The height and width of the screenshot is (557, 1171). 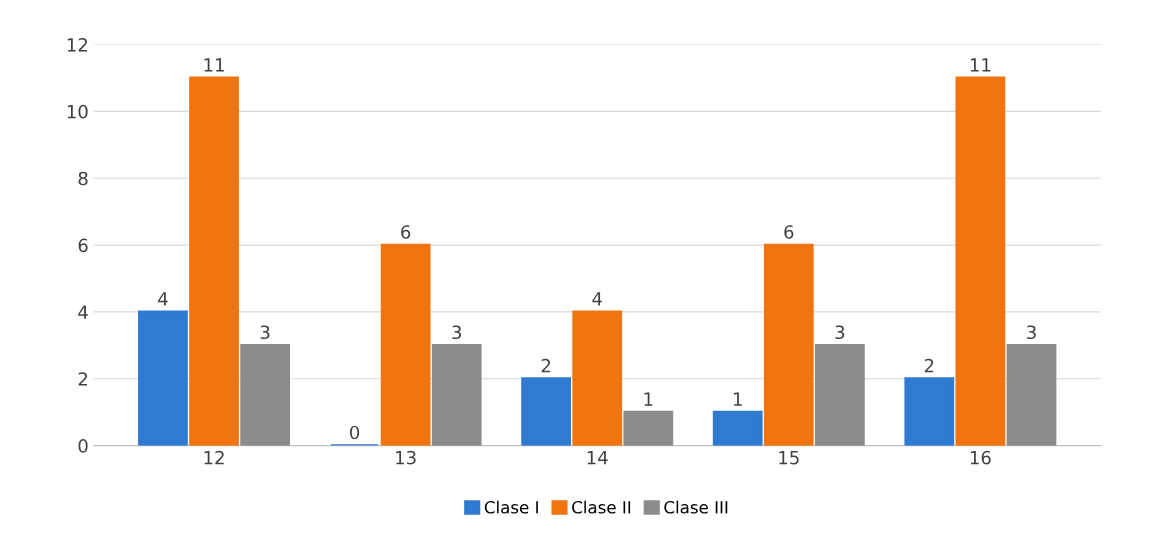 What do you see at coordinates (511, 507) in the screenshot?
I see `legend-label: Clase I` at bounding box center [511, 507].